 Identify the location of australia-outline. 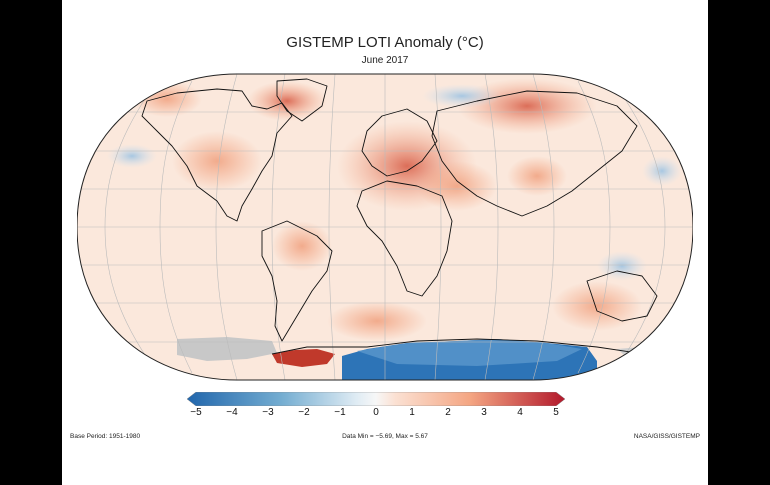
(622, 296).